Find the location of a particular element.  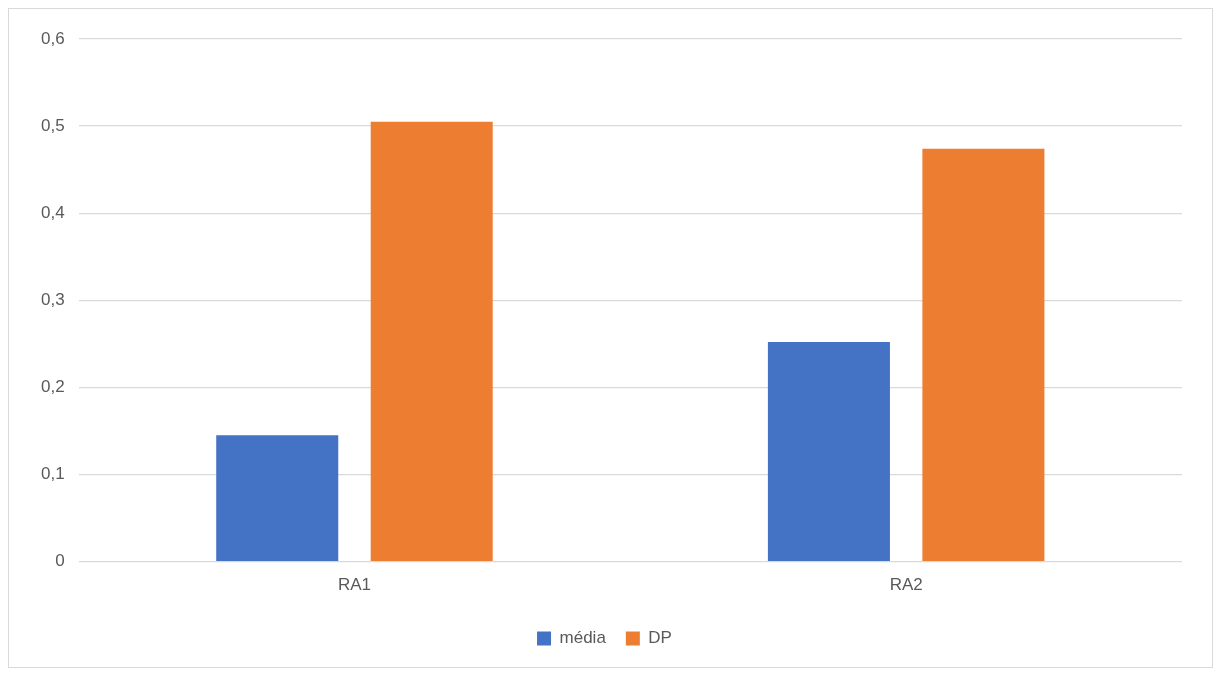

x-tick-label: RA2 is located at coordinates (906, 585).